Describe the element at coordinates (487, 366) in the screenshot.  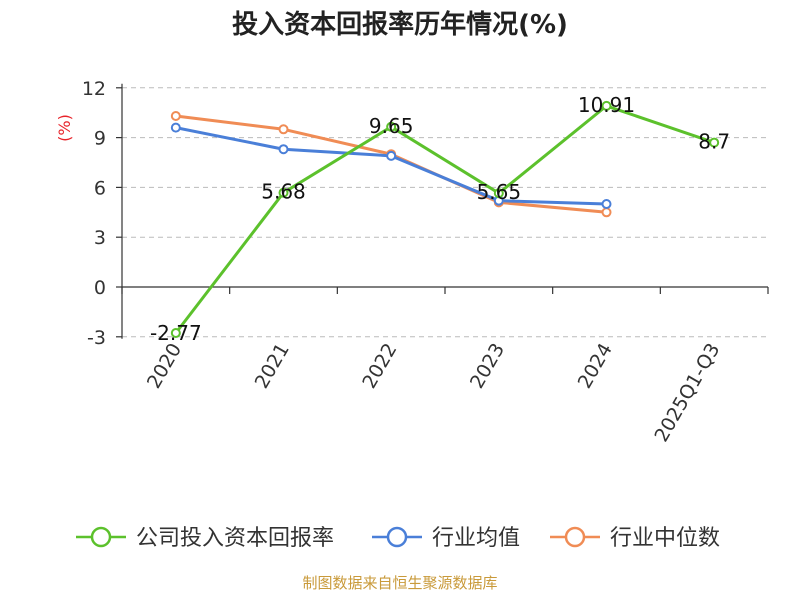
I see `x-tick-label: 2023` at that location.